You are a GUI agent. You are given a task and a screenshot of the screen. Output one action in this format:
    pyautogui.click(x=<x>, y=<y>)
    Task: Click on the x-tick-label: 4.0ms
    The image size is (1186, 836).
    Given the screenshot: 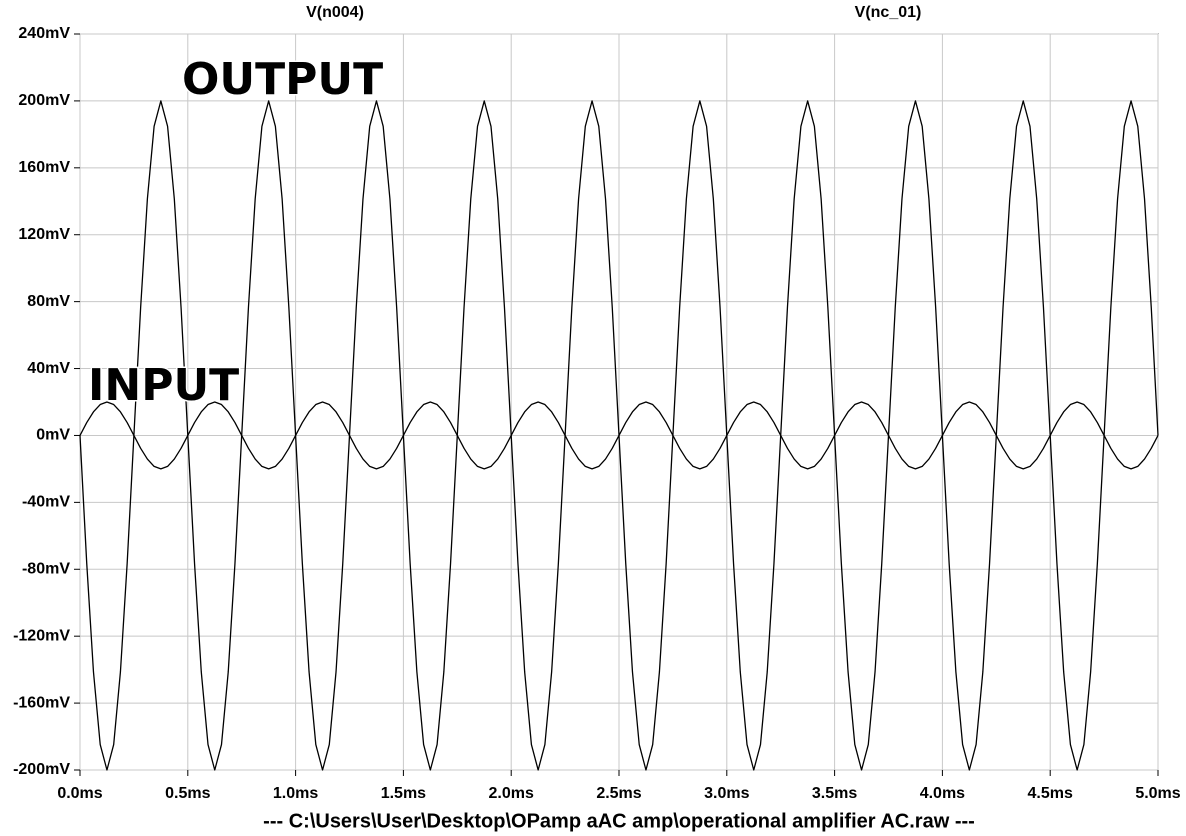 What is the action you would take?
    pyautogui.click(x=942, y=793)
    